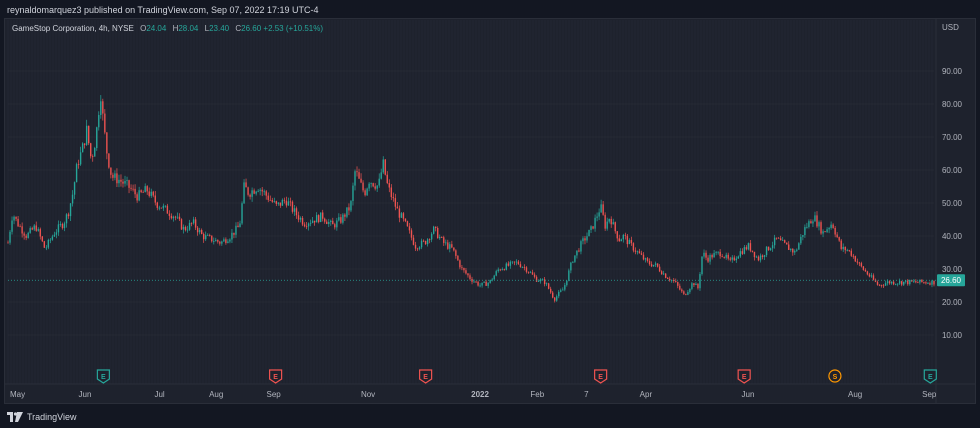 The height and width of the screenshot is (428, 980). Describe the element at coordinates (855, 394) in the screenshot. I see `x-tick-label: Aug` at that location.